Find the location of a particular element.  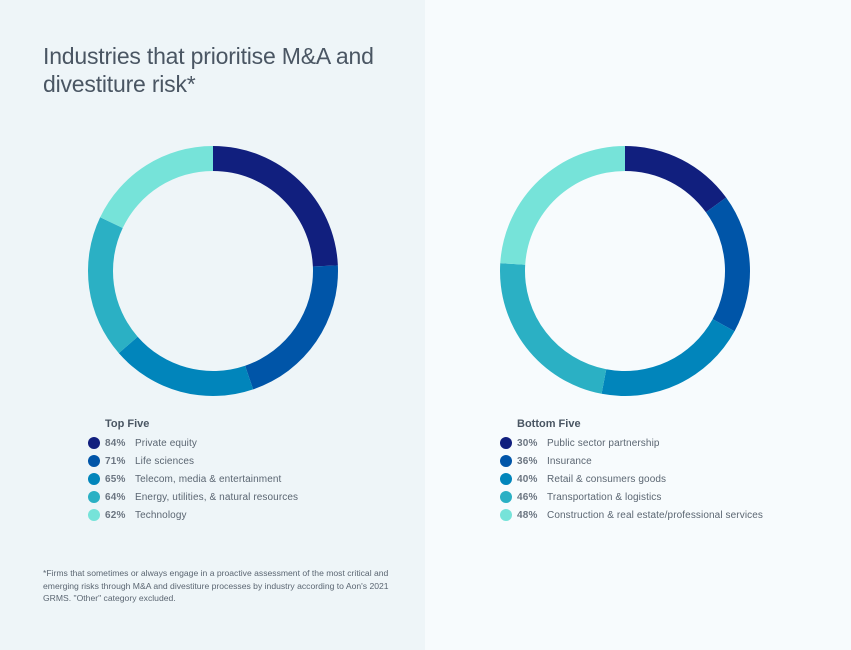

legend-value: 48% is located at coordinates (527, 515).